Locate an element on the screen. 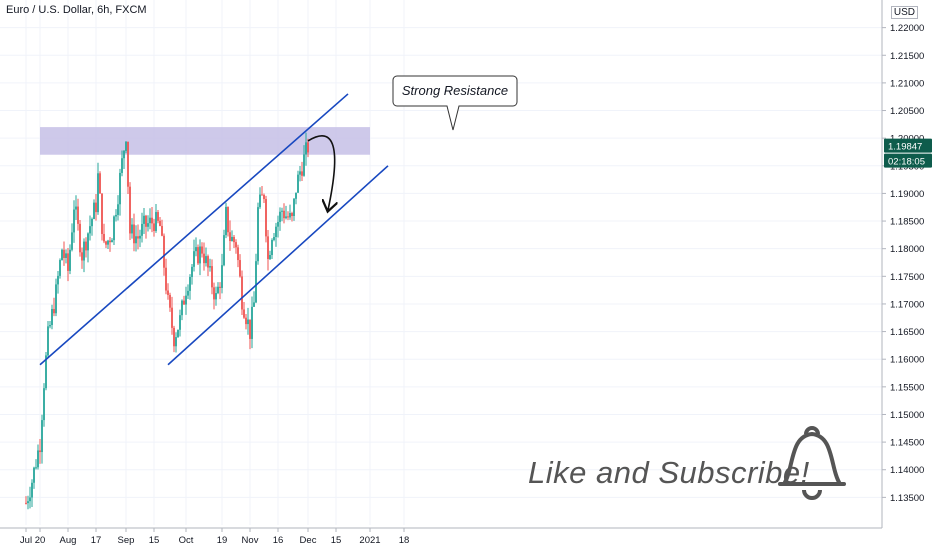 The width and height of the screenshot is (932, 555). y-tick-label: 1.17000 is located at coordinates (907, 304).